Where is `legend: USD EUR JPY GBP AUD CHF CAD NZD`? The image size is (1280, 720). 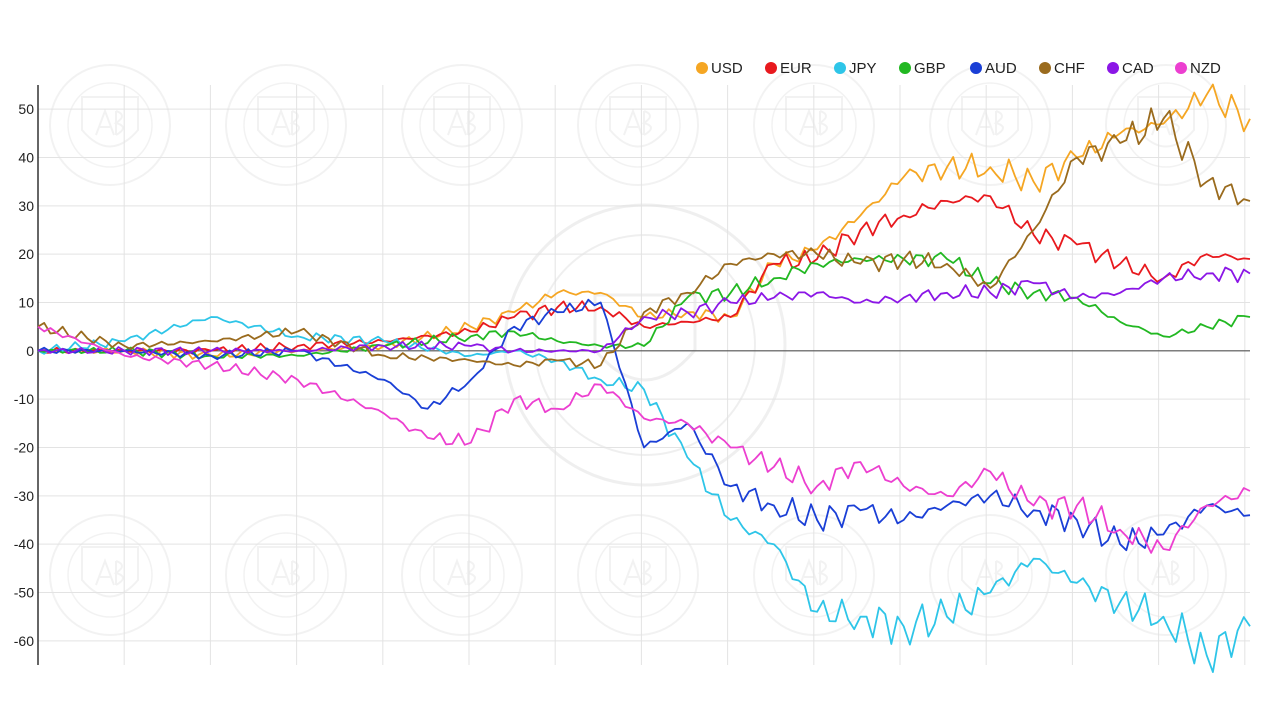
legend: USD EUR JPY GBP AUD CHF CAD NZD is located at coordinates (958, 68).